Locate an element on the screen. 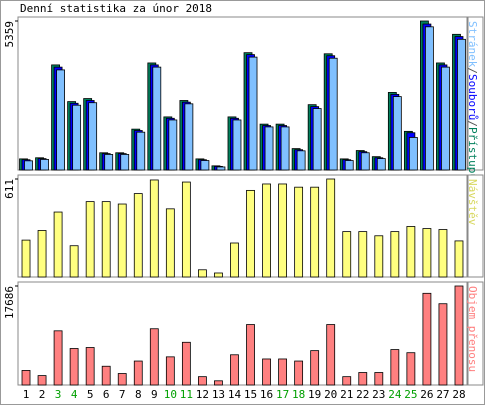  x-tick-label: 17 is located at coordinates (282, 394).